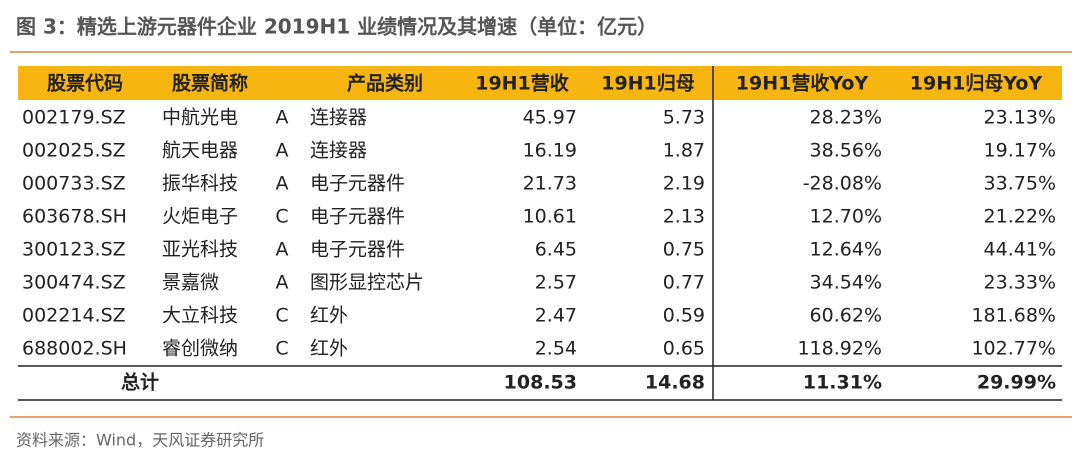 This screenshot has height=466, width=1080. What do you see at coordinates (1013, 349) in the screenshot?
I see `cell: 102.77%` at bounding box center [1013, 349].